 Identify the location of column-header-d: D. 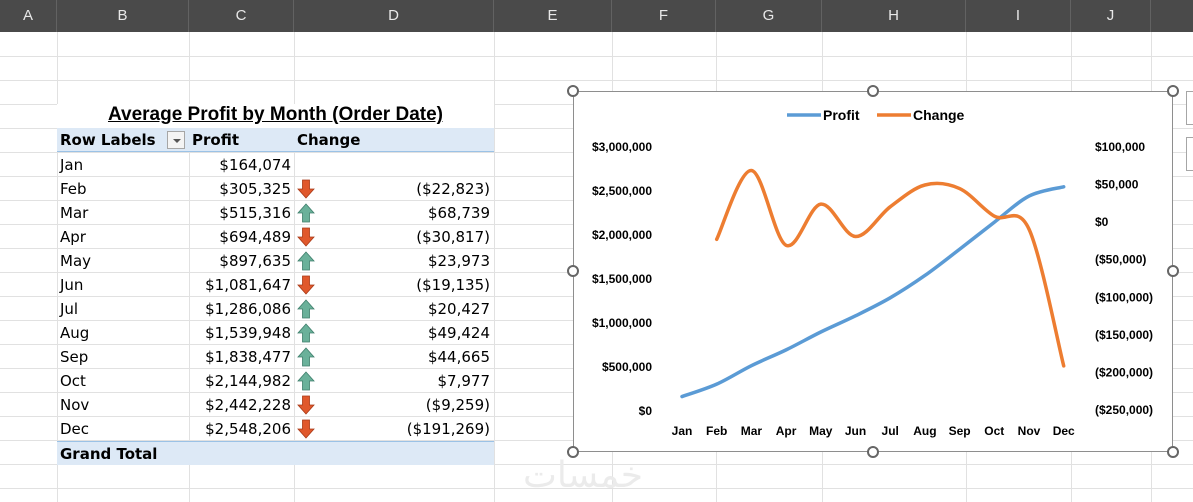
(394, 16).